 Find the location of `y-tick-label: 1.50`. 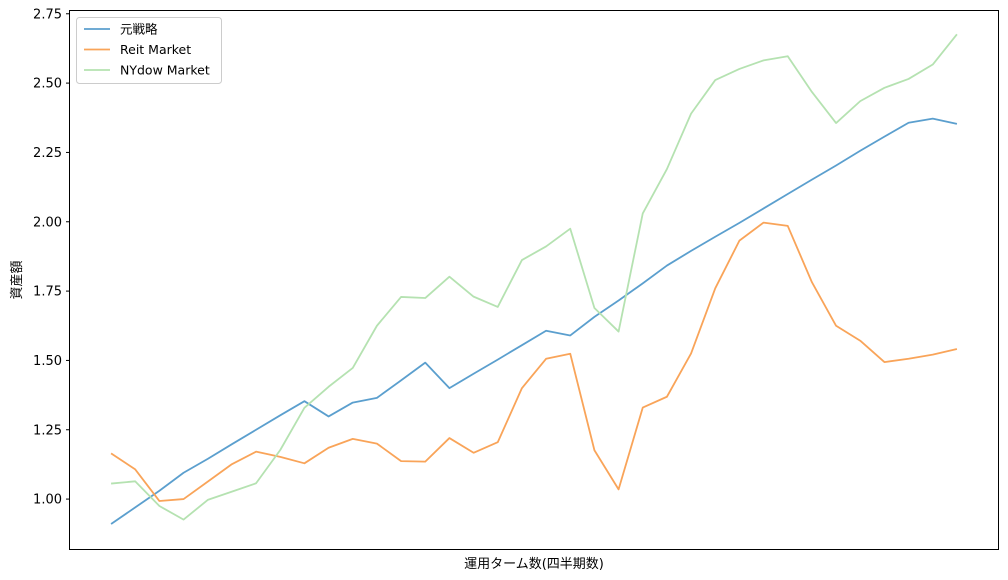

y-tick-label: 1.50 is located at coordinates (47, 361).